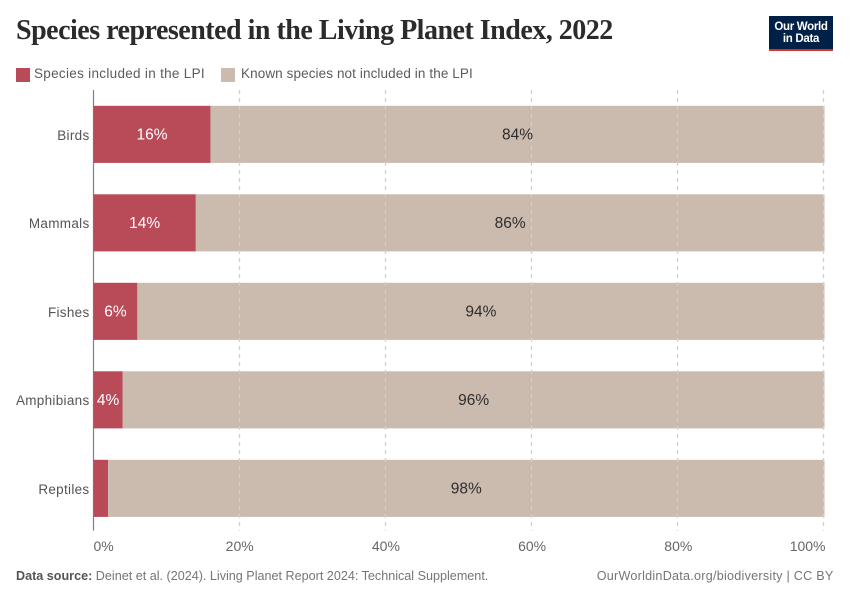 The height and width of the screenshot is (600, 850). Describe the element at coordinates (480, 312) in the screenshot. I see `svg-text: 94%` at that location.